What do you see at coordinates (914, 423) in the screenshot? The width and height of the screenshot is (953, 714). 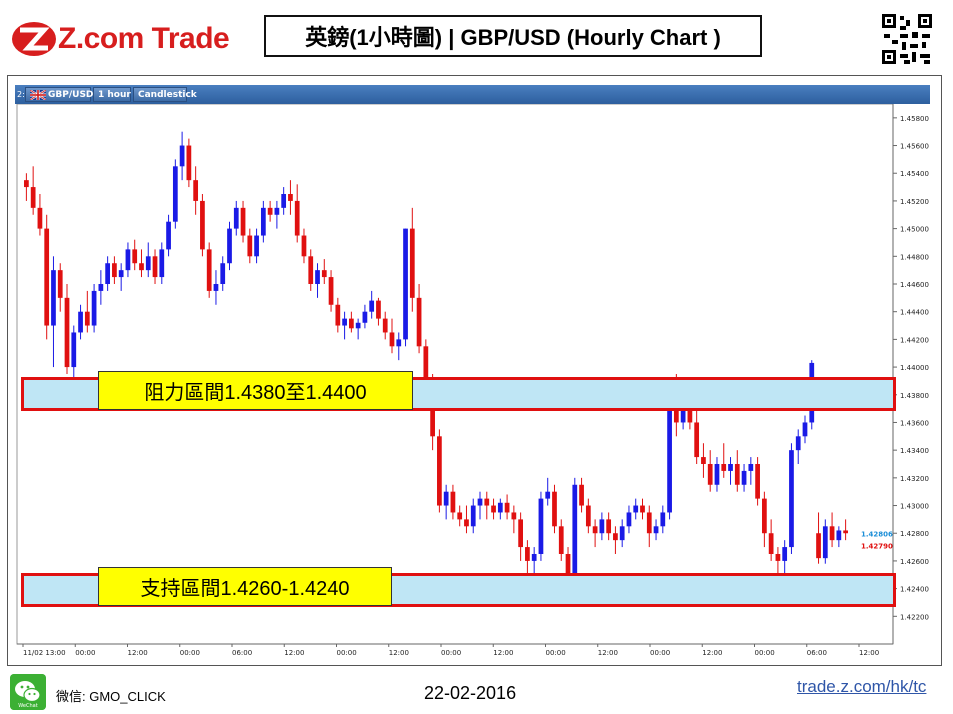 I see `y-tick-label: 1.43600` at bounding box center [914, 423].